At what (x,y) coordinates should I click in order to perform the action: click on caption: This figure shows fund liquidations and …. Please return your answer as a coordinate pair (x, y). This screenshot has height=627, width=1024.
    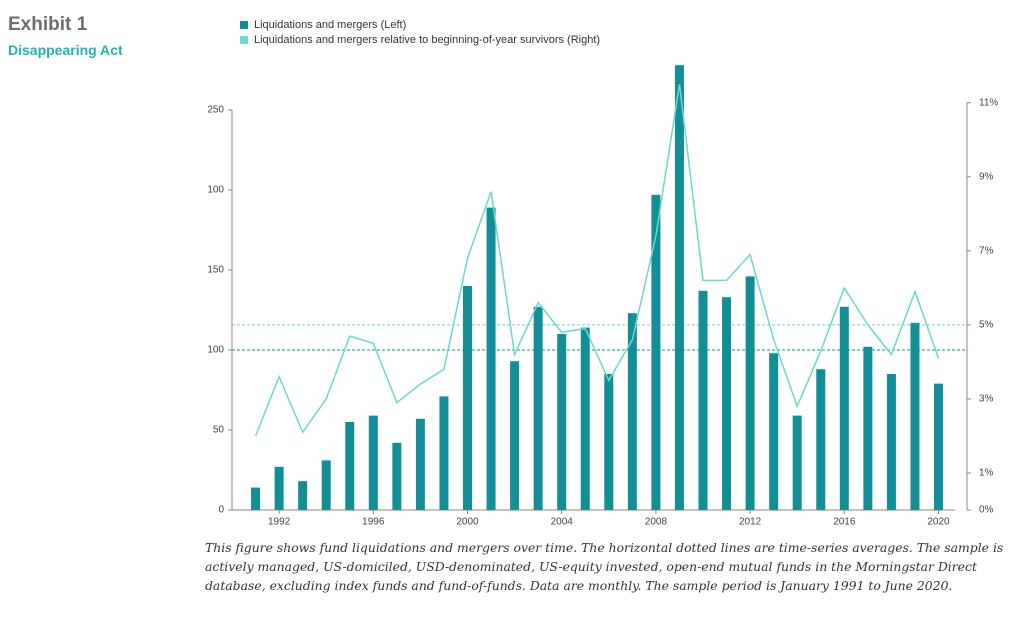
    Looking at the image, I should click on (604, 566).